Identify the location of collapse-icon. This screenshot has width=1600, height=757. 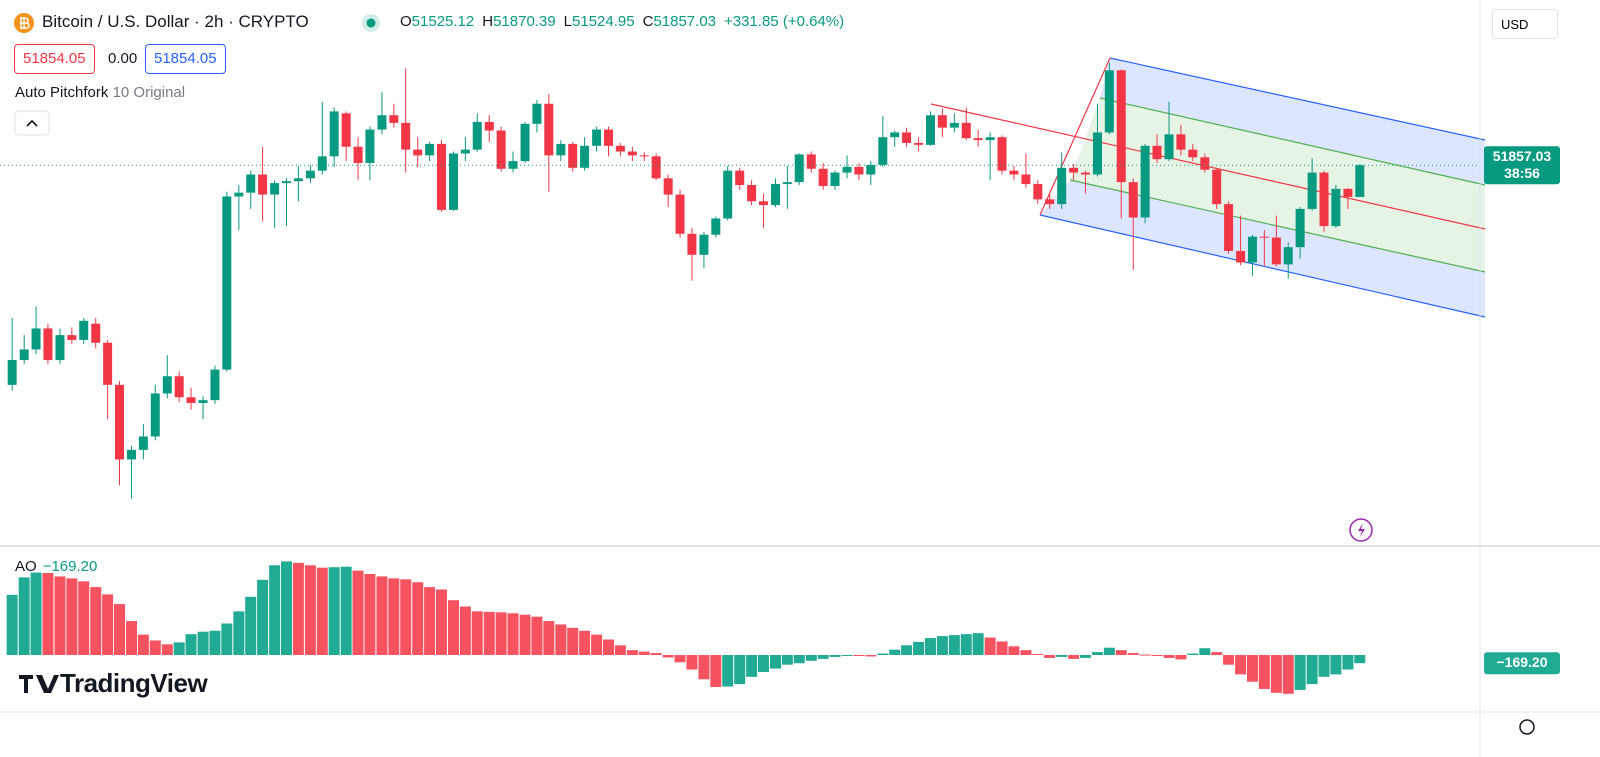
(32, 123).